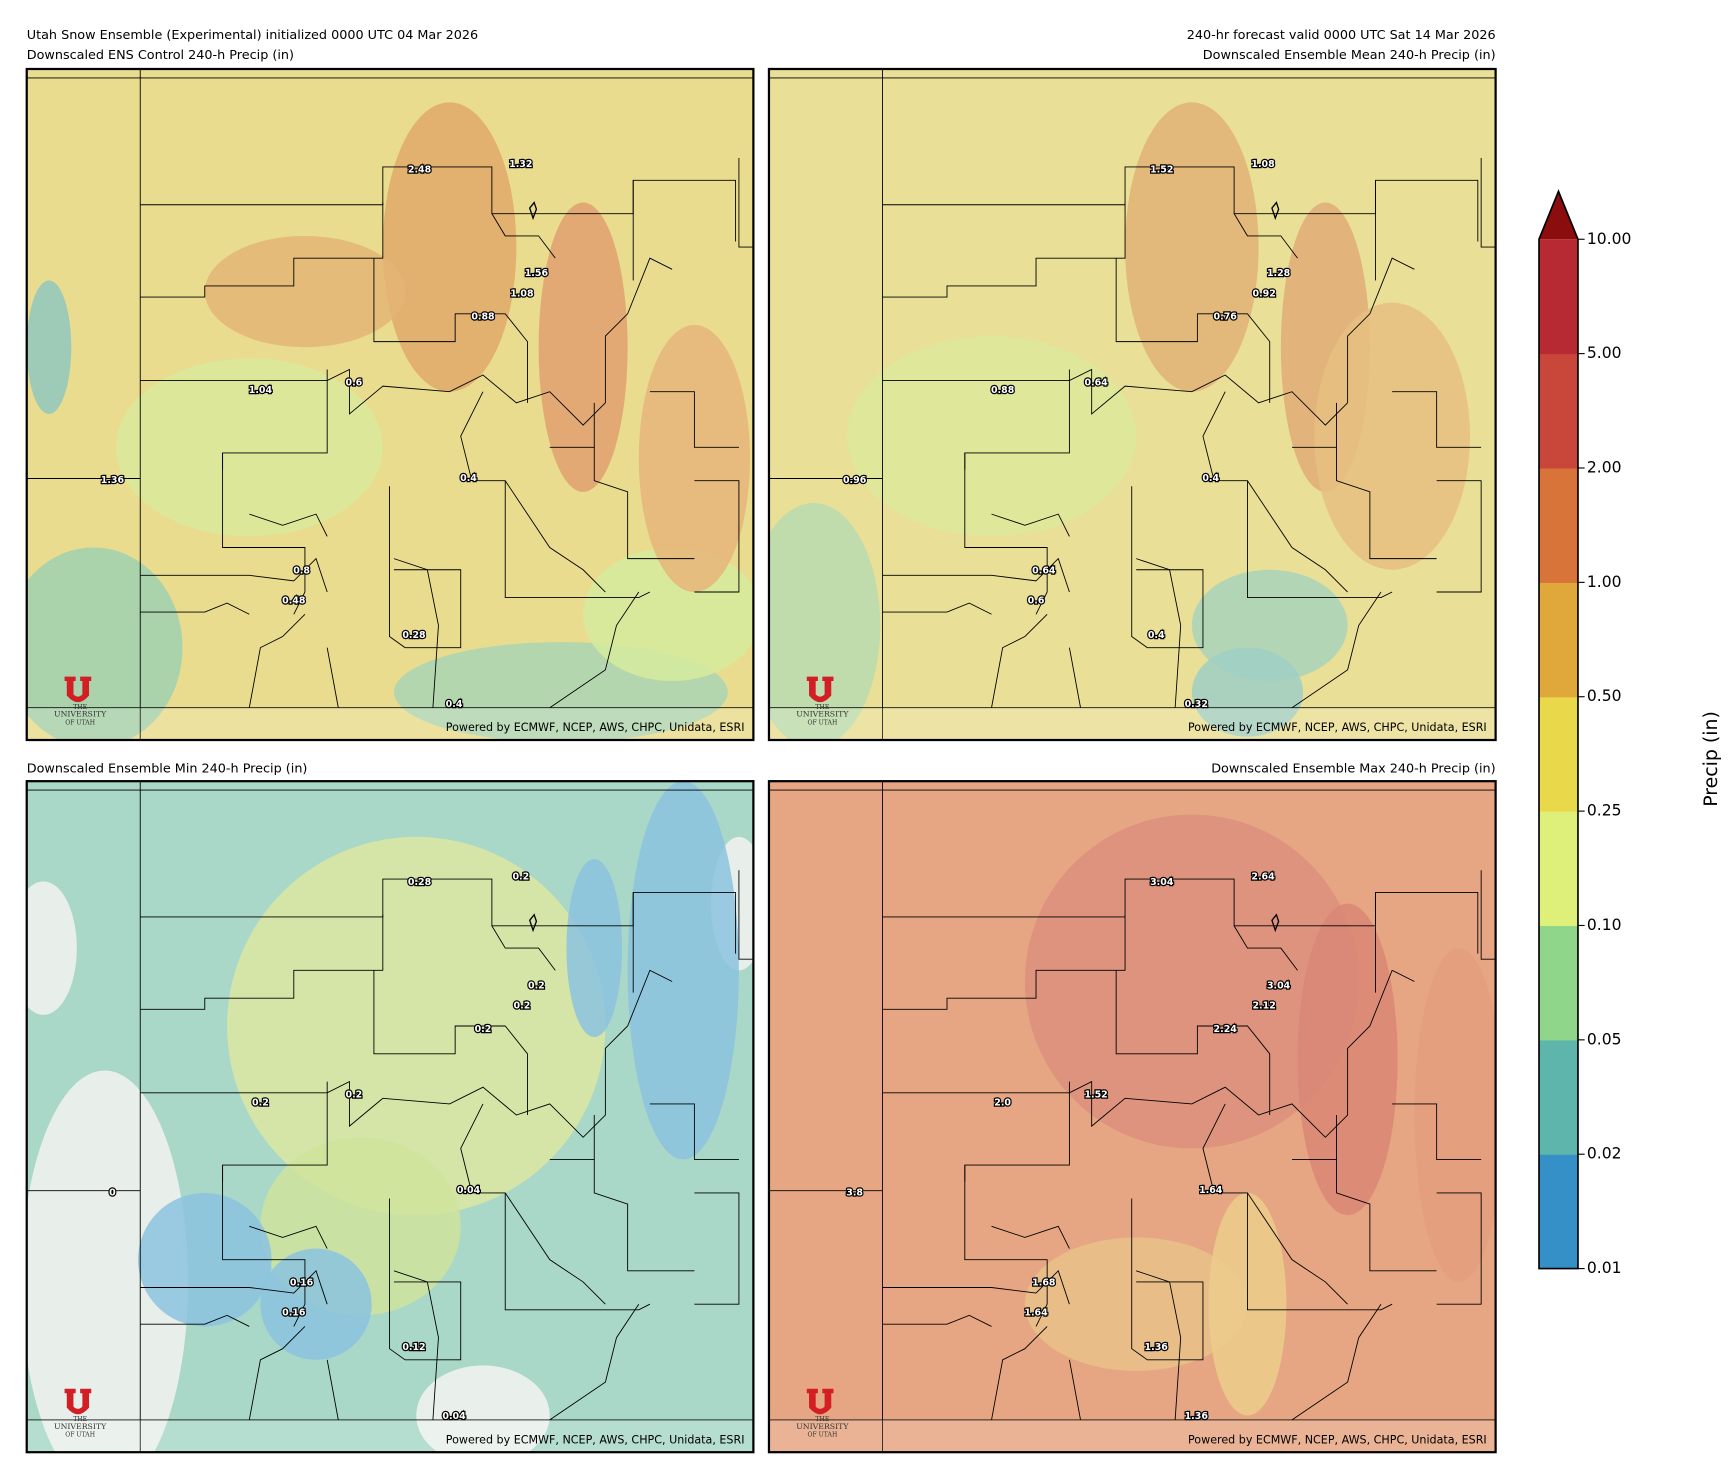 The height and width of the screenshot is (1470, 1736). I want to click on point-label: 0.28, so click(413, 635).